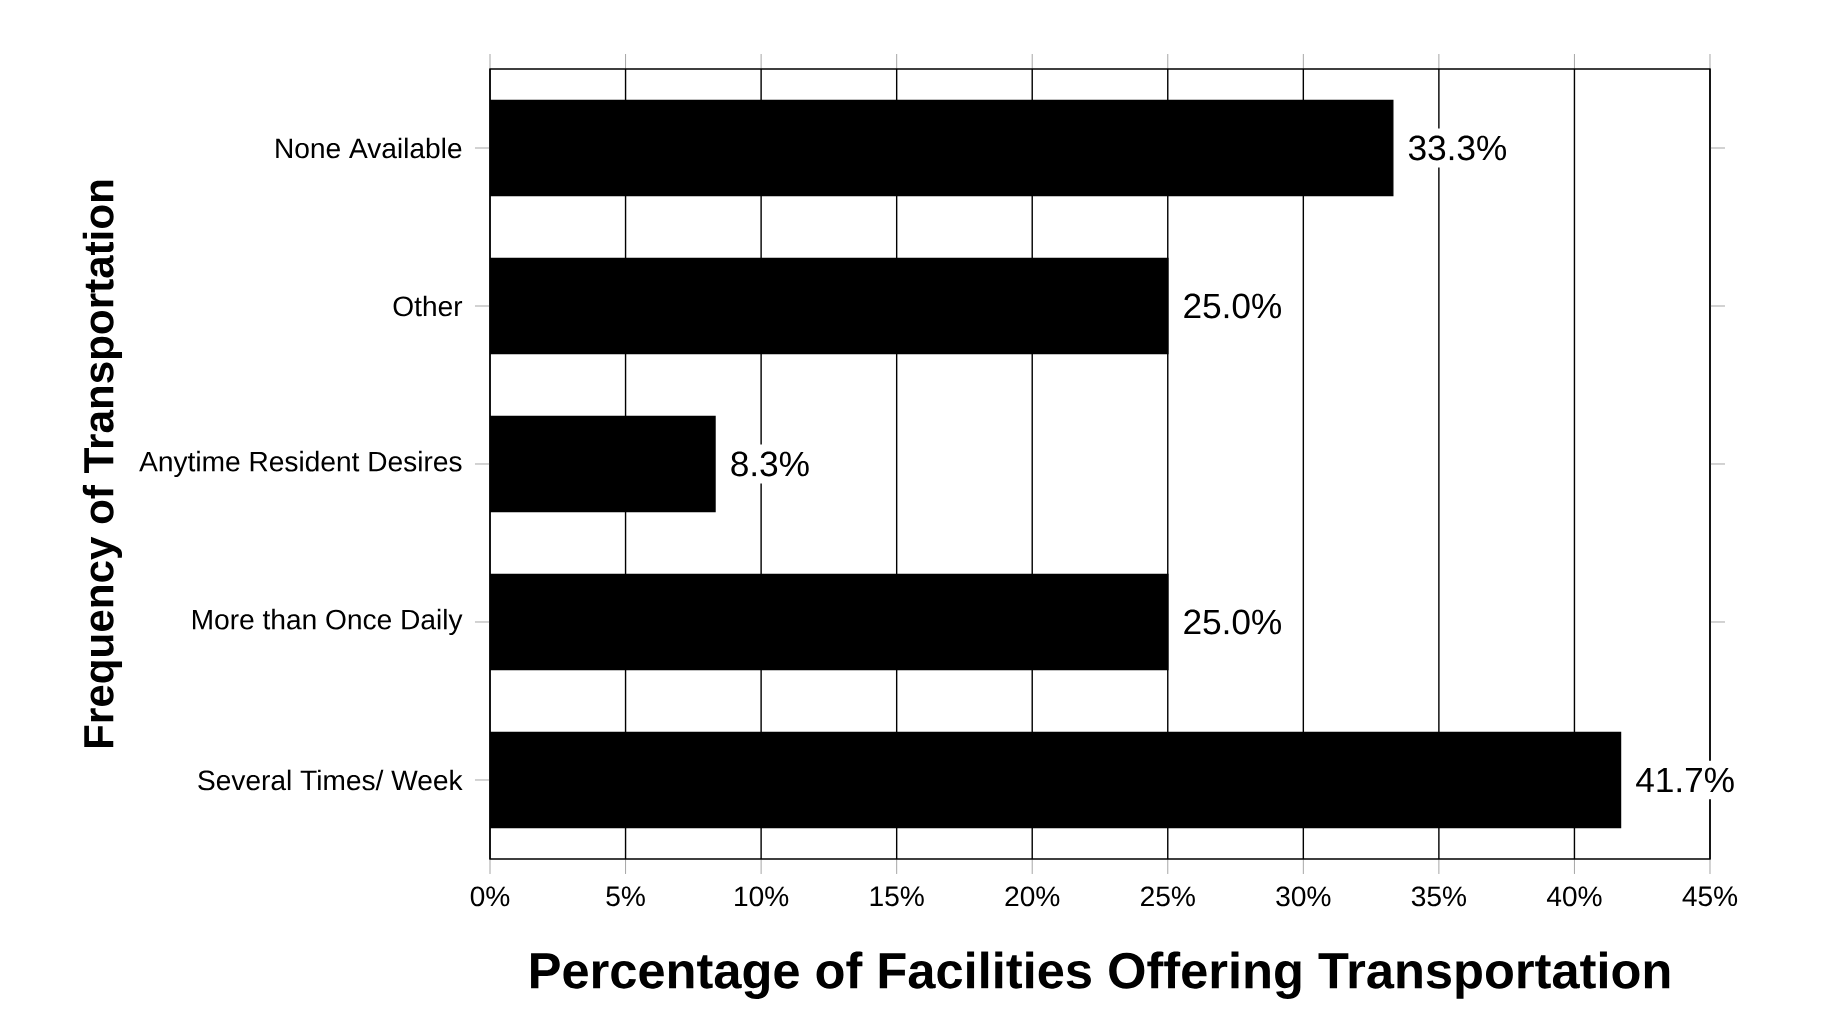  What do you see at coordinates (762, 896) in the screenshot?
I see `x-tick-label: 10%` at bounding box center [762, 896].